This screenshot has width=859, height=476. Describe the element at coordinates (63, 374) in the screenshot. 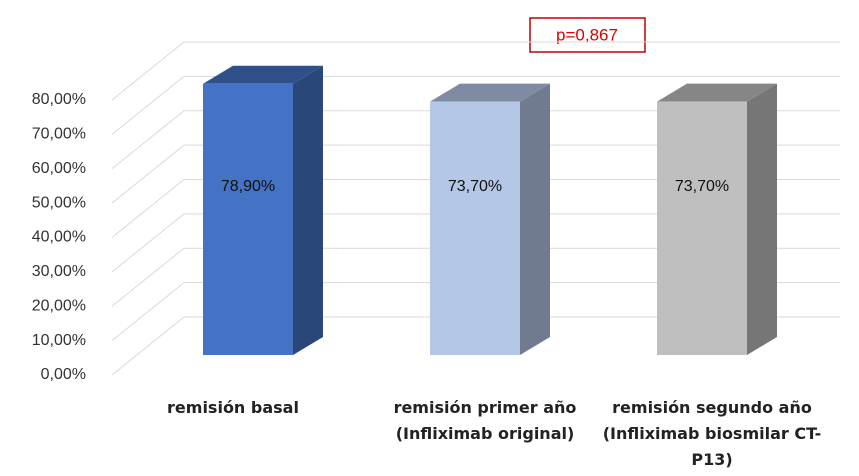

I see `y-tick-label: 0,00%` at that location.